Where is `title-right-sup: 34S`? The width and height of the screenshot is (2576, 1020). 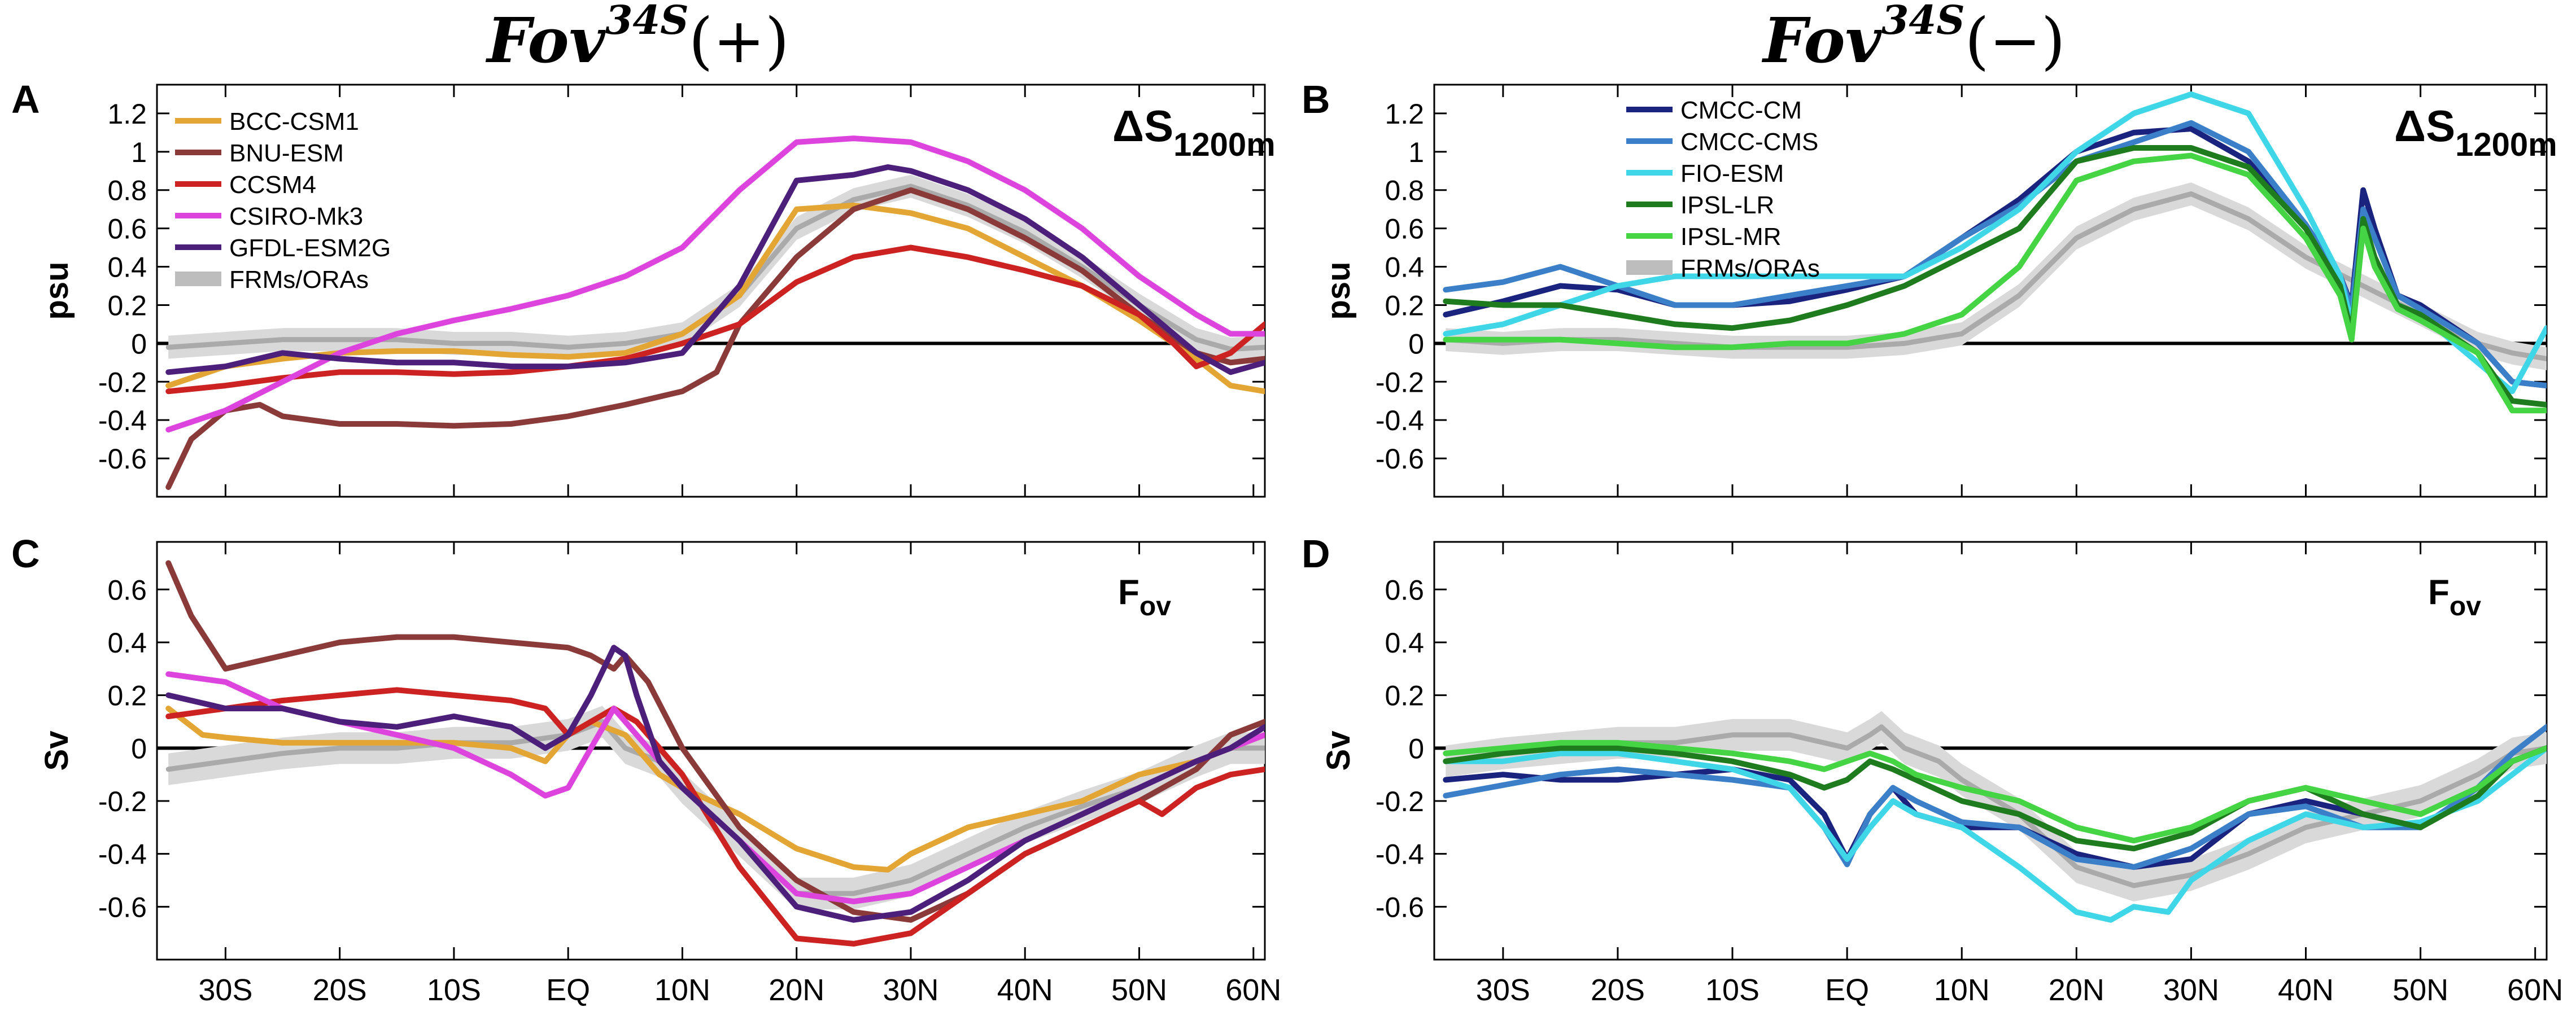 title-right-sup: 34S is located at coordinates (1923, 21).